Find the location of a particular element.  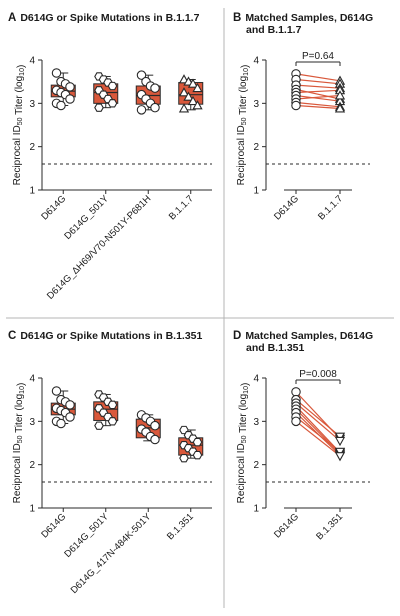

x-tick-label: D614G_417N-484K-501Y is located at coordinates (111, 553).